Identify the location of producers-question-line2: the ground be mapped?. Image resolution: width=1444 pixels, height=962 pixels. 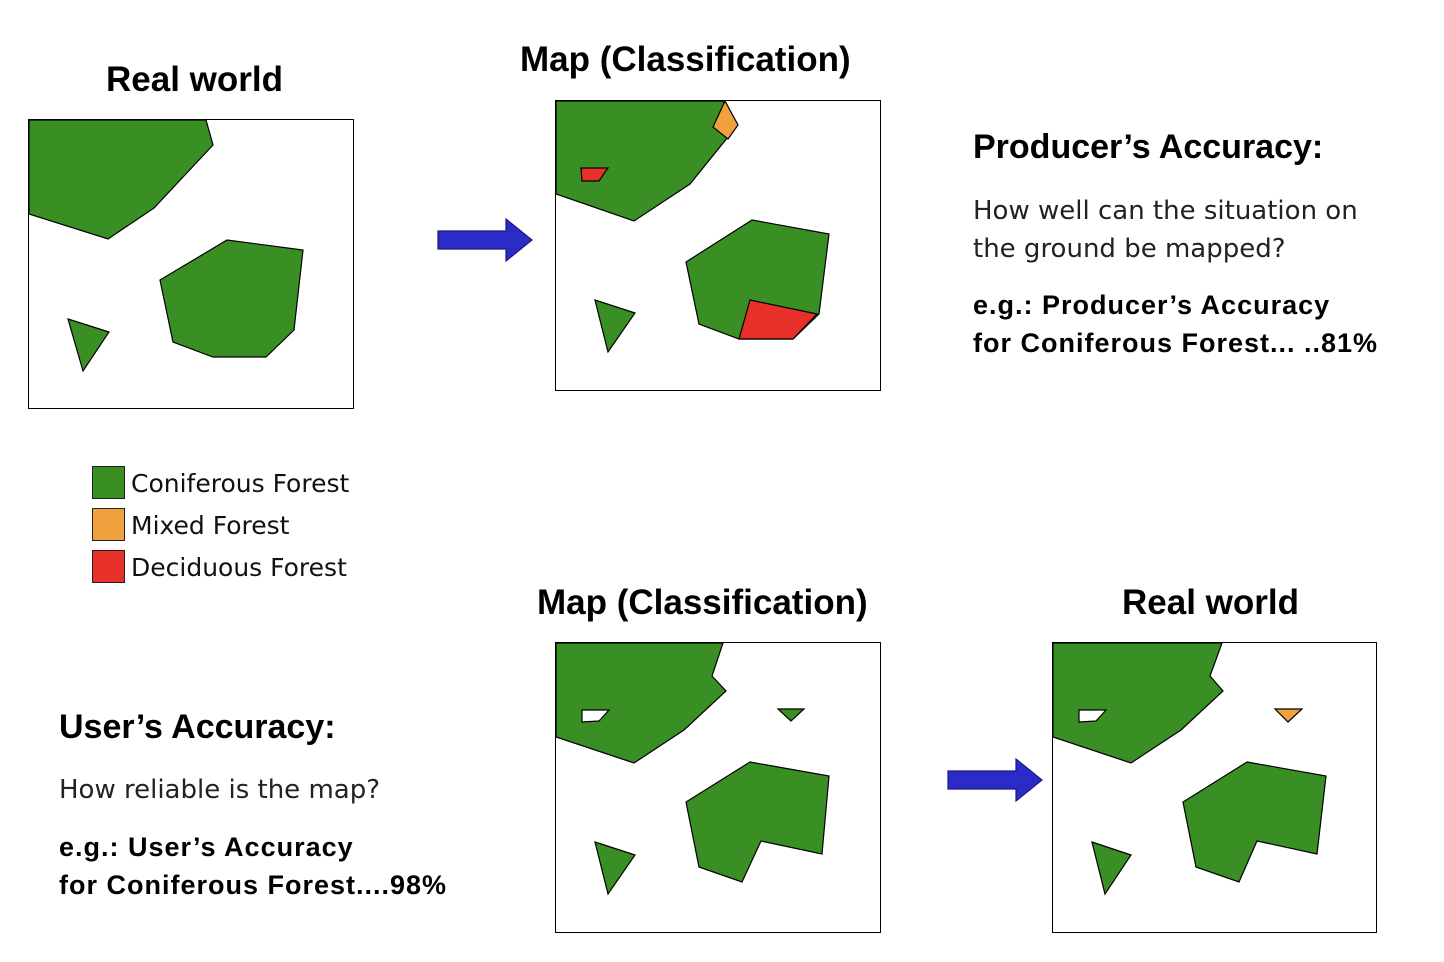
(1129, 249).